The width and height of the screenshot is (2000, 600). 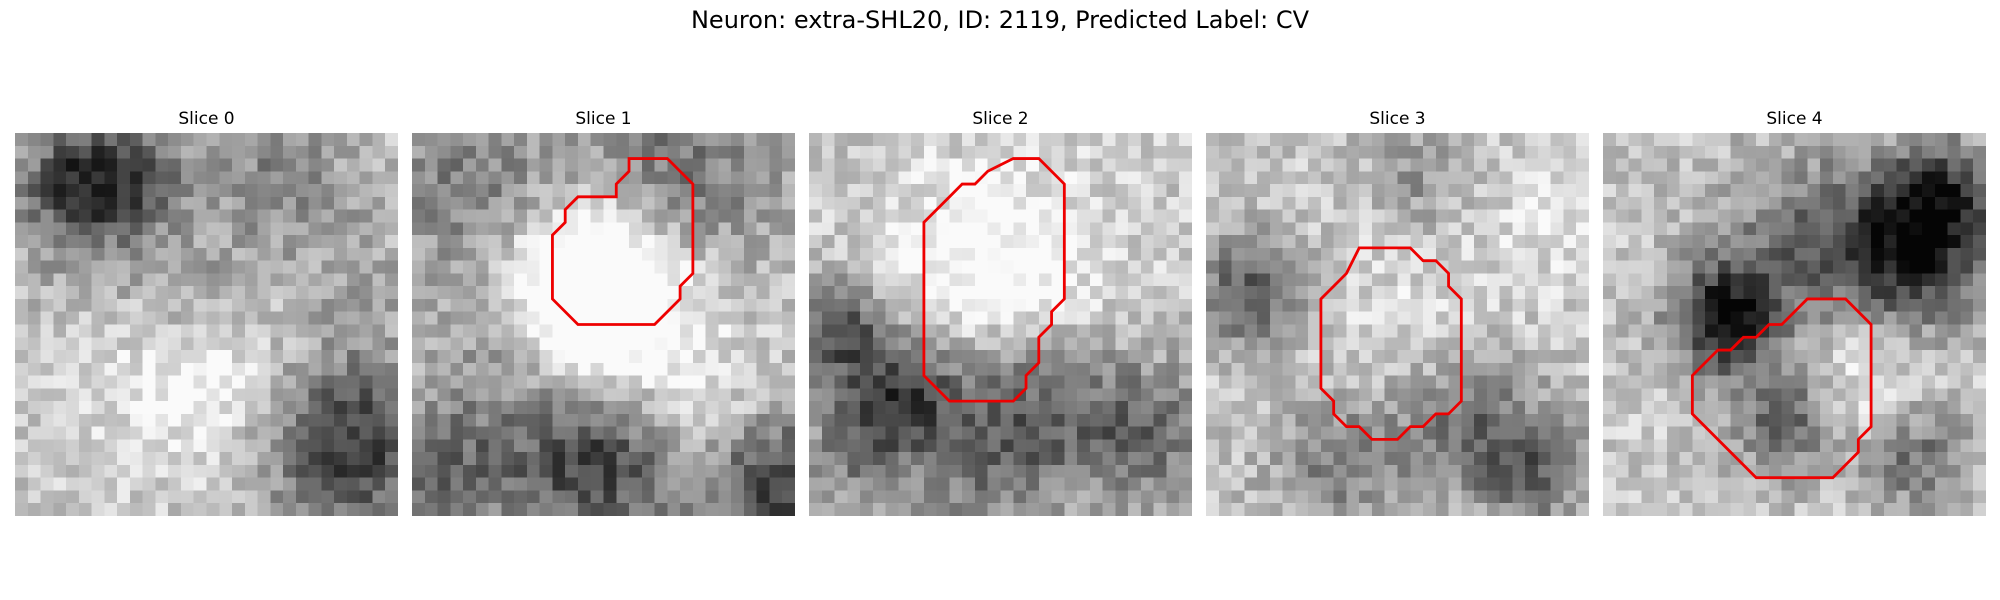 What do you see at coordinates (206, 119) in the screenshot?
I see `slice-title-0: Slice 0` at bounding box center [206, 119].